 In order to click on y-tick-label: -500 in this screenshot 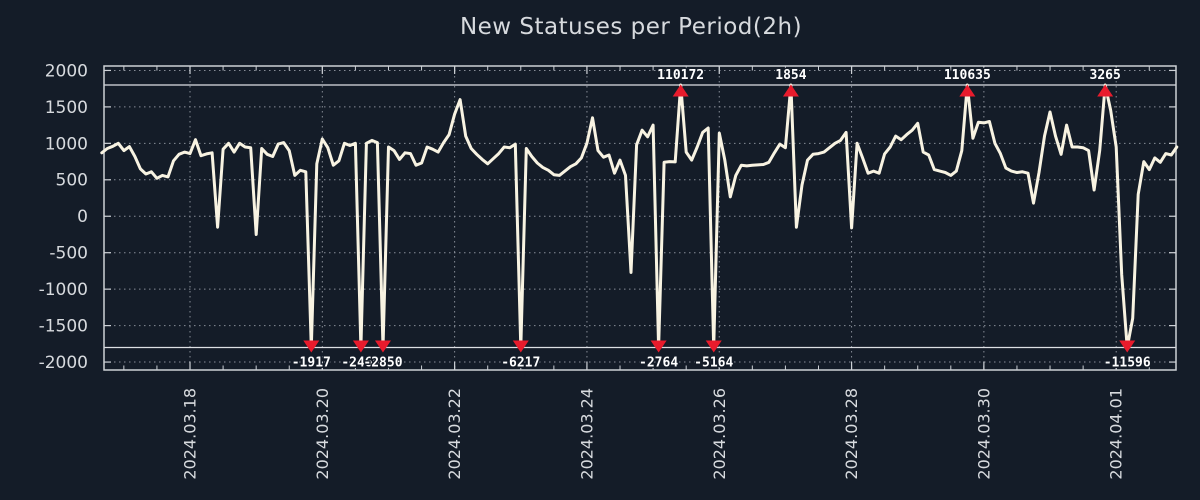, I will do `click(68, 254)`.